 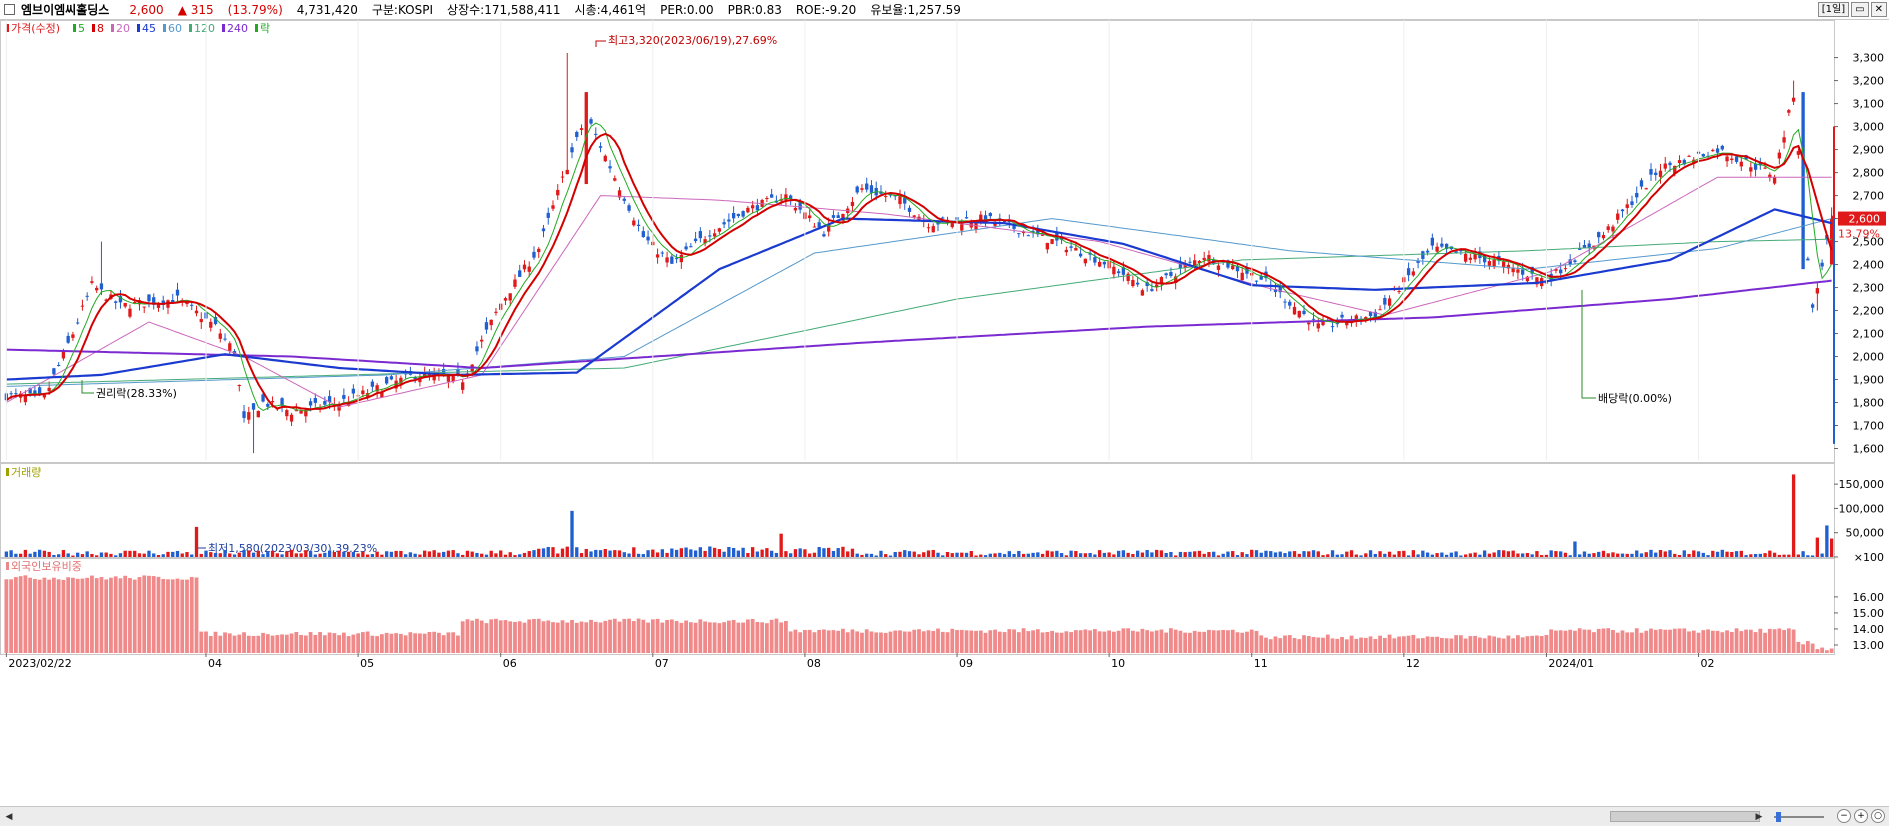 What do you see at coordinates (1878, 9) in the screenshot?
I see `close-icon: ✕` at bounding box center [1878, 9].